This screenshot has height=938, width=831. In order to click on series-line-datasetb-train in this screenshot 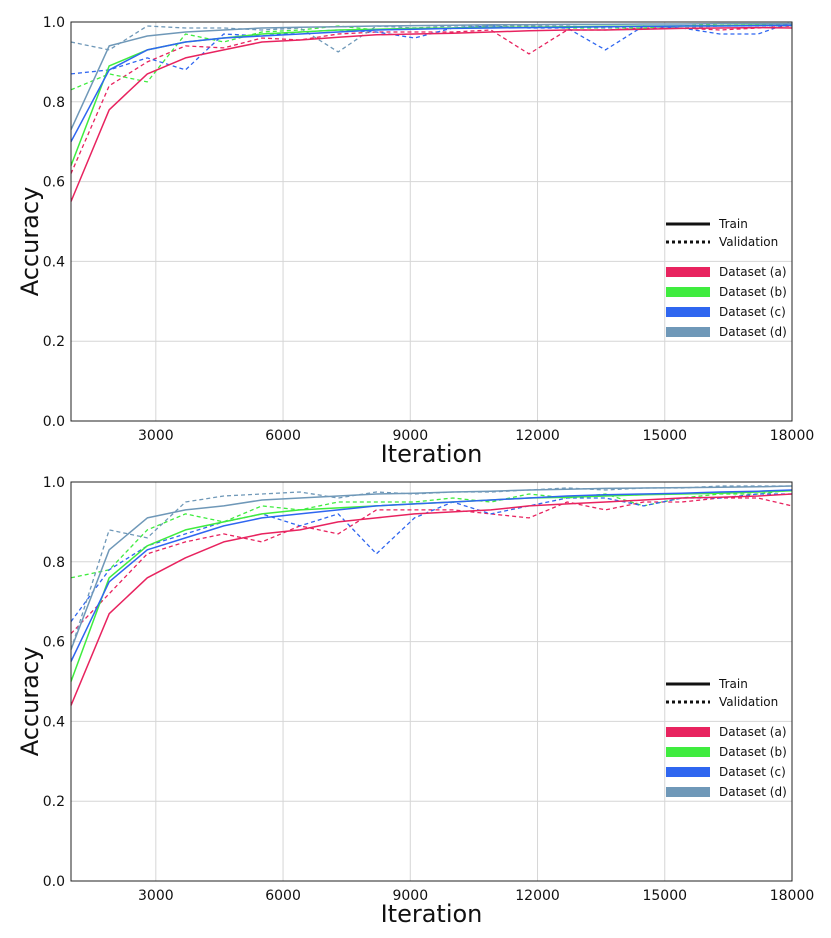, I will do `click(431, 95)`.